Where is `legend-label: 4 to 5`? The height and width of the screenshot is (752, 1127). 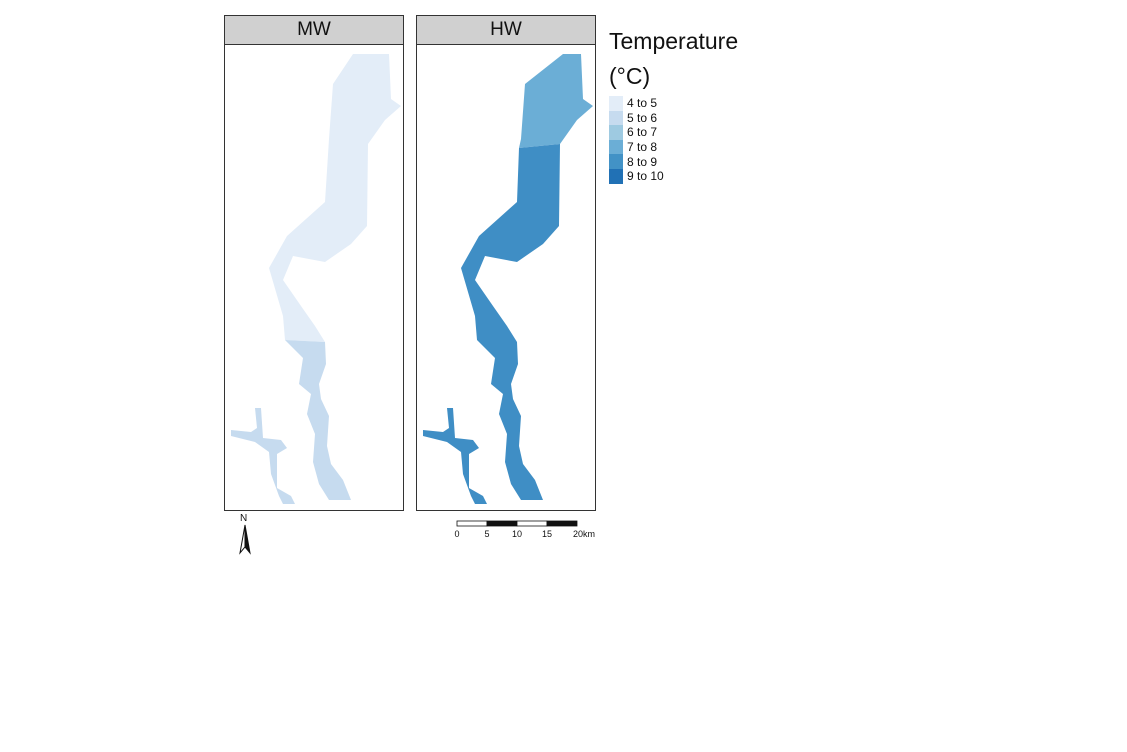 legend-label: 4 to 5 is located at coordinates (642, 103).